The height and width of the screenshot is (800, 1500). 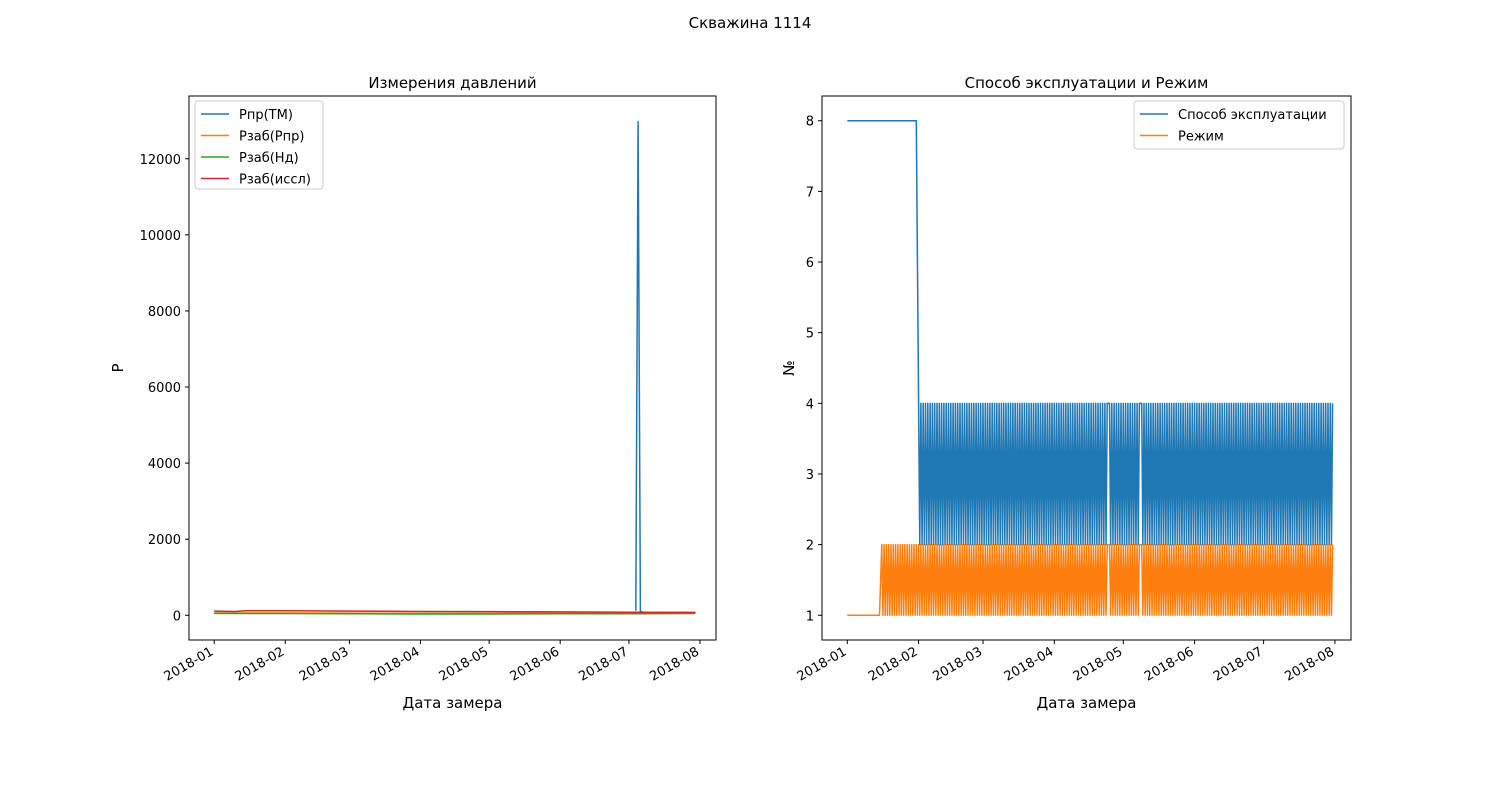 What do you see at coordinates (1087, 83) in the screenshot?
I see `chart-title: Способ эксплуатации и Режим` at bounding box center [1087, 83].